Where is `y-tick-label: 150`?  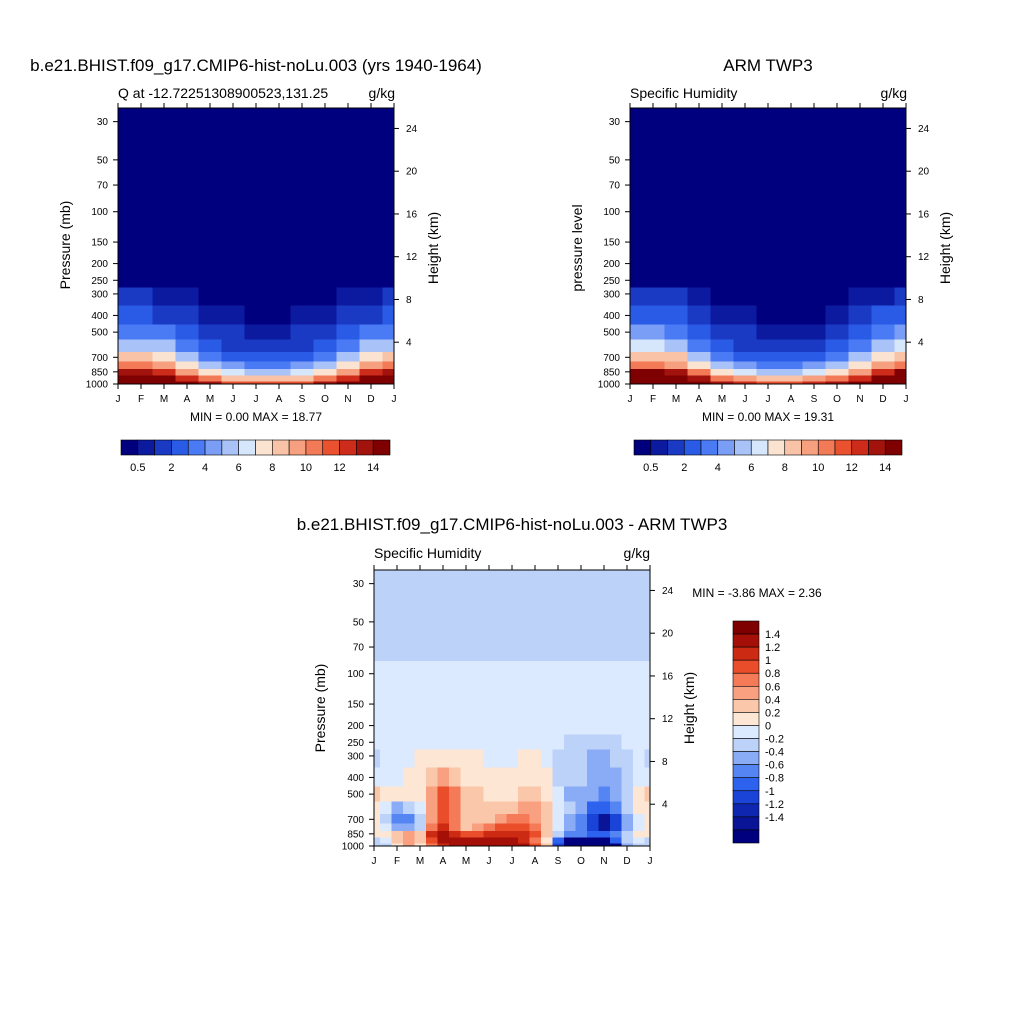 y-tick-label: 150 is located at coordinates (611, 243).